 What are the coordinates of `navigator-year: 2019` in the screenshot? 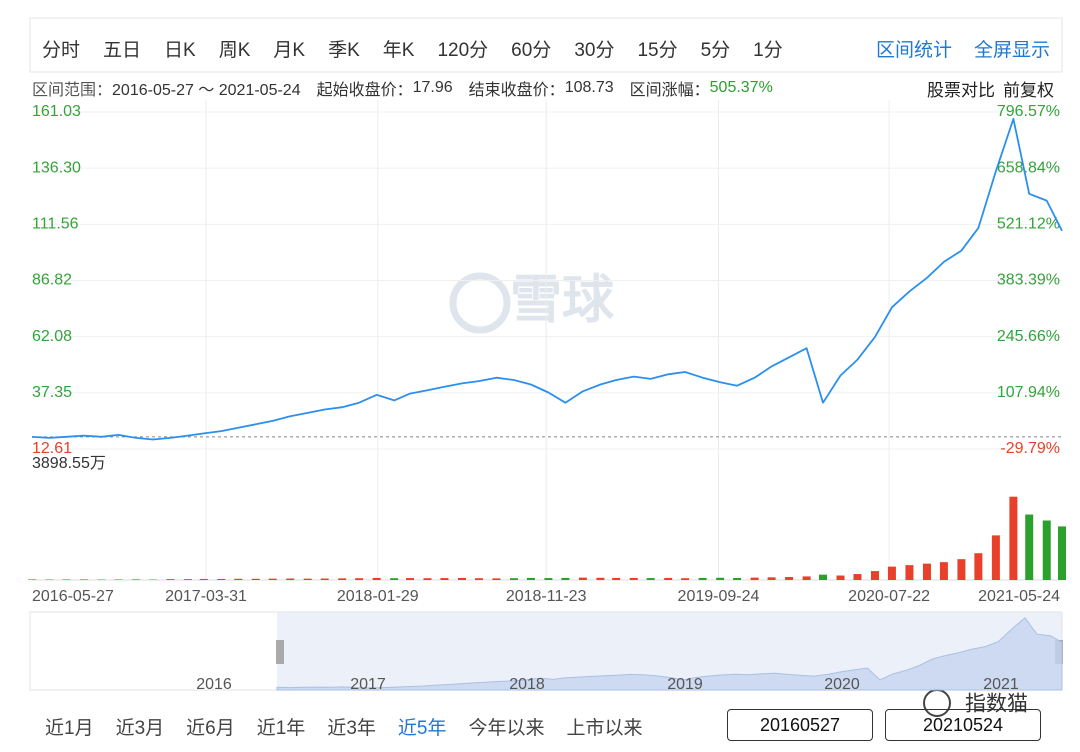 It's located at (685, 684).